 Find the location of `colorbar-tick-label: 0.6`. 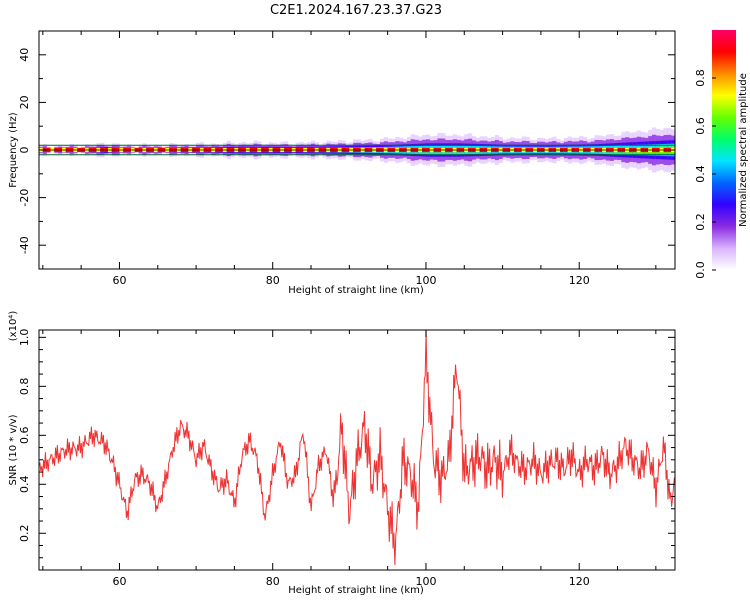

colorbar-tick-label: 0.6 is located at coordinates (700, 126).